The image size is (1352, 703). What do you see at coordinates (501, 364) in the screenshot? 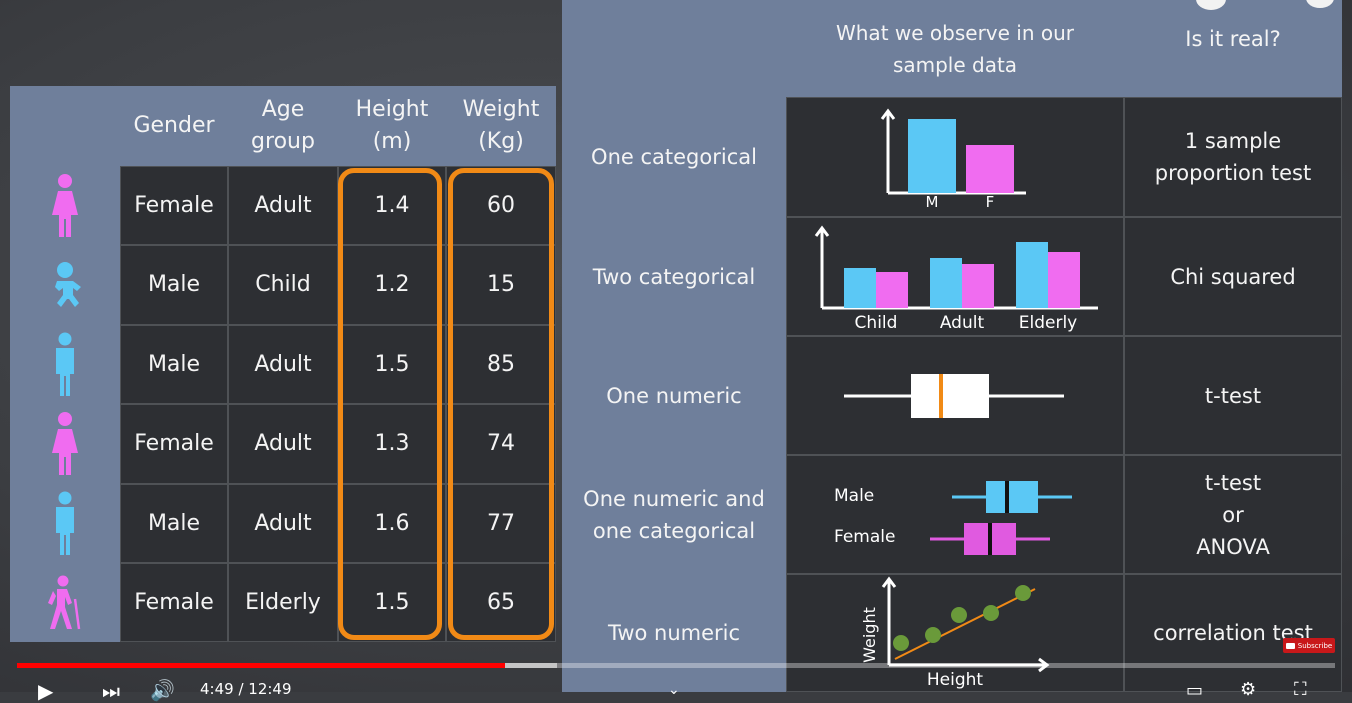
I see `cell-weight: 85` at bounding box center [501, 364].